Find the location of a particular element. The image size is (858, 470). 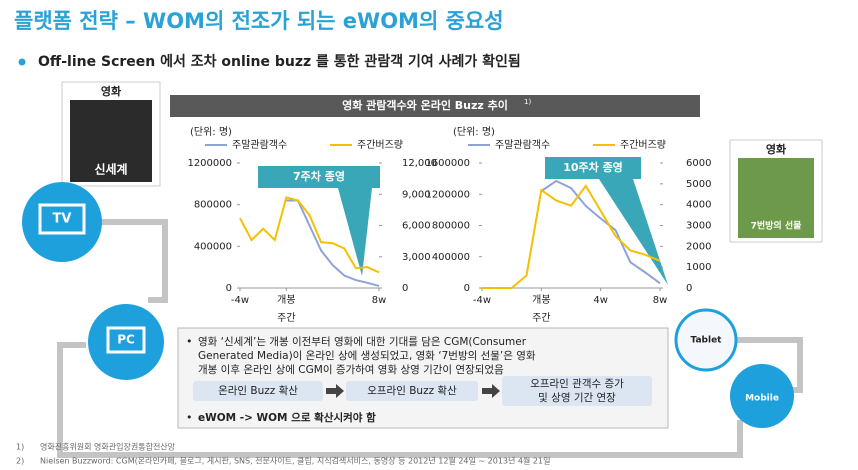

pc-icon is located at coordinates (126, 342).